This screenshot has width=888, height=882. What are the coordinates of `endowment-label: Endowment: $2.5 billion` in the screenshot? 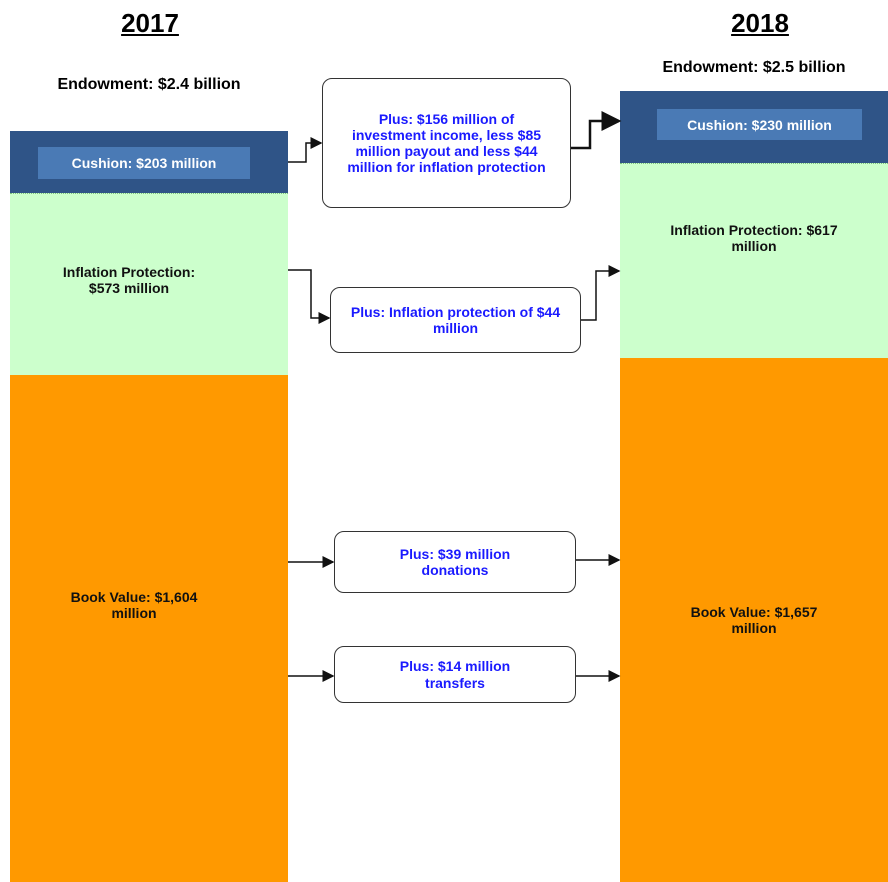 It's located at (754, 67).